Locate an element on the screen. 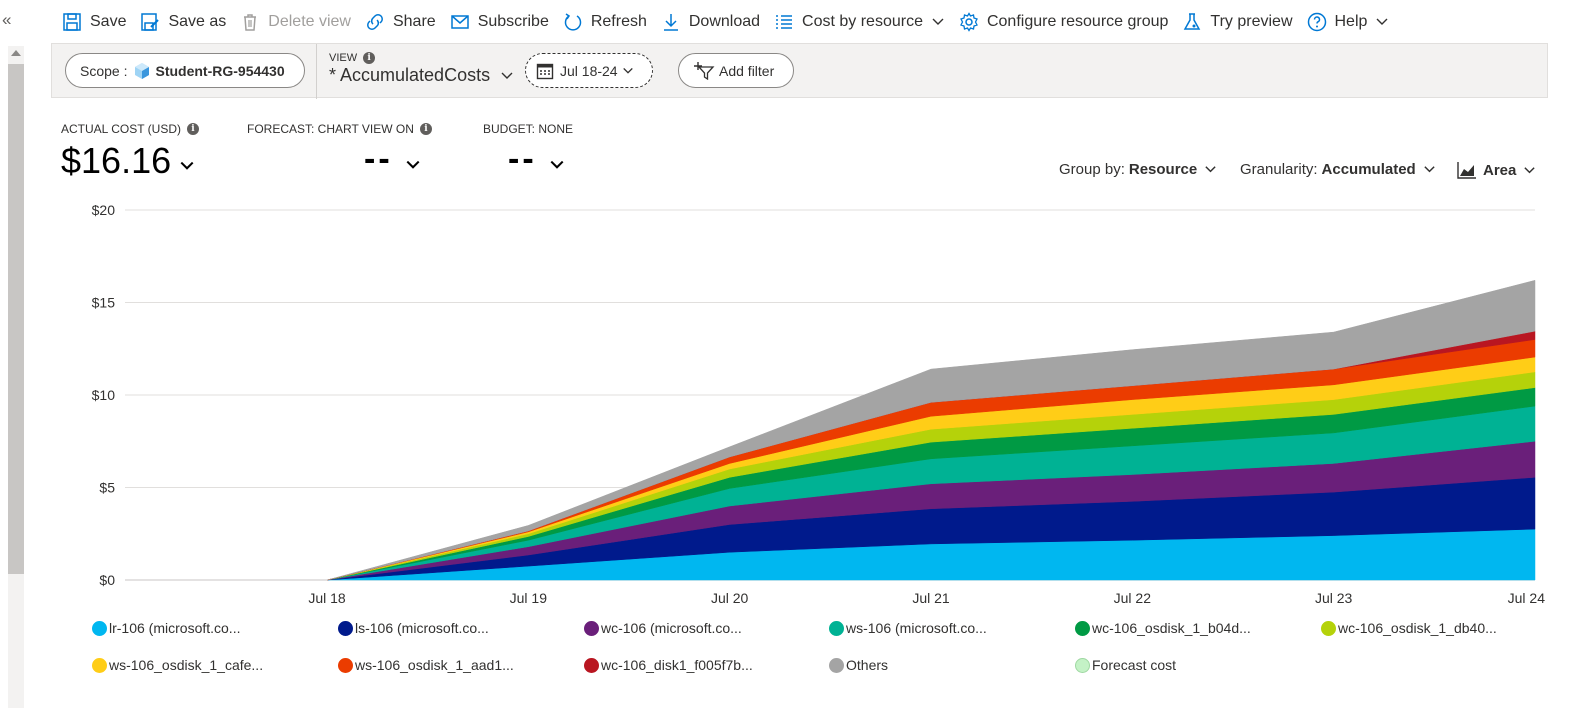  help-dropdown: Help is located at coordinates (1348, 21).